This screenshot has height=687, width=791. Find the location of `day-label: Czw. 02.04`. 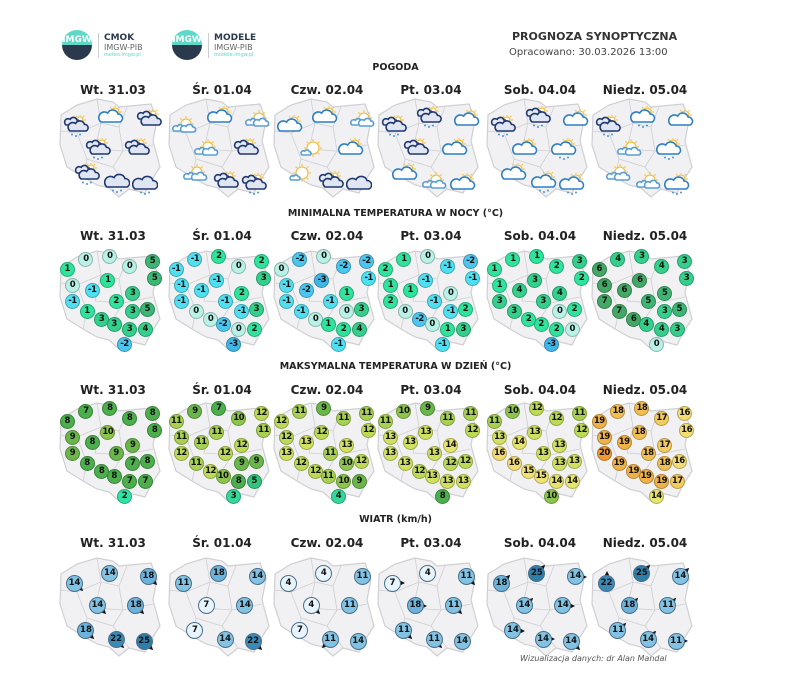

day-label: Czw. 02.04 is located at coordinates (327, 90).